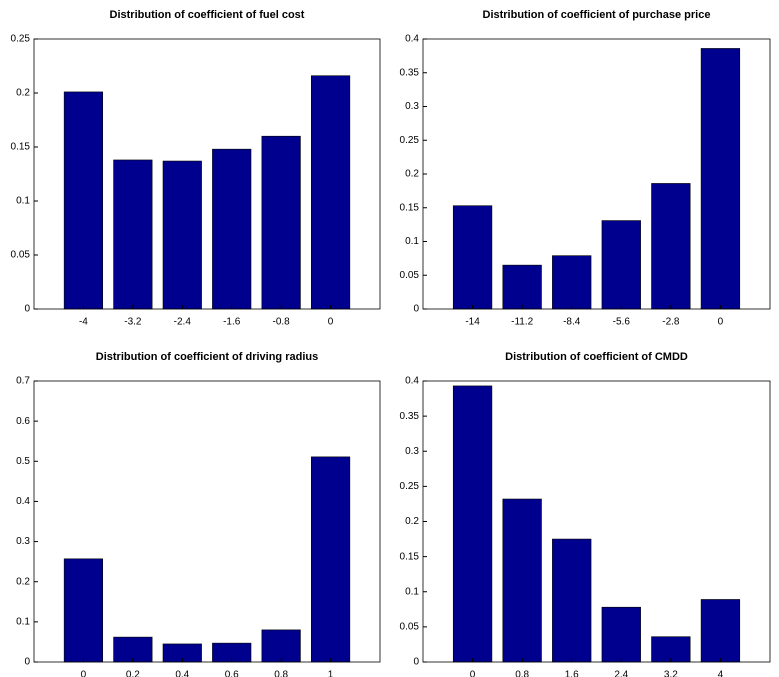 This screenshot has height=677, width=779. Describe the element at coordinates (671, 322) in the screenshot. I see `x-tick-label: -2.8` at that location.